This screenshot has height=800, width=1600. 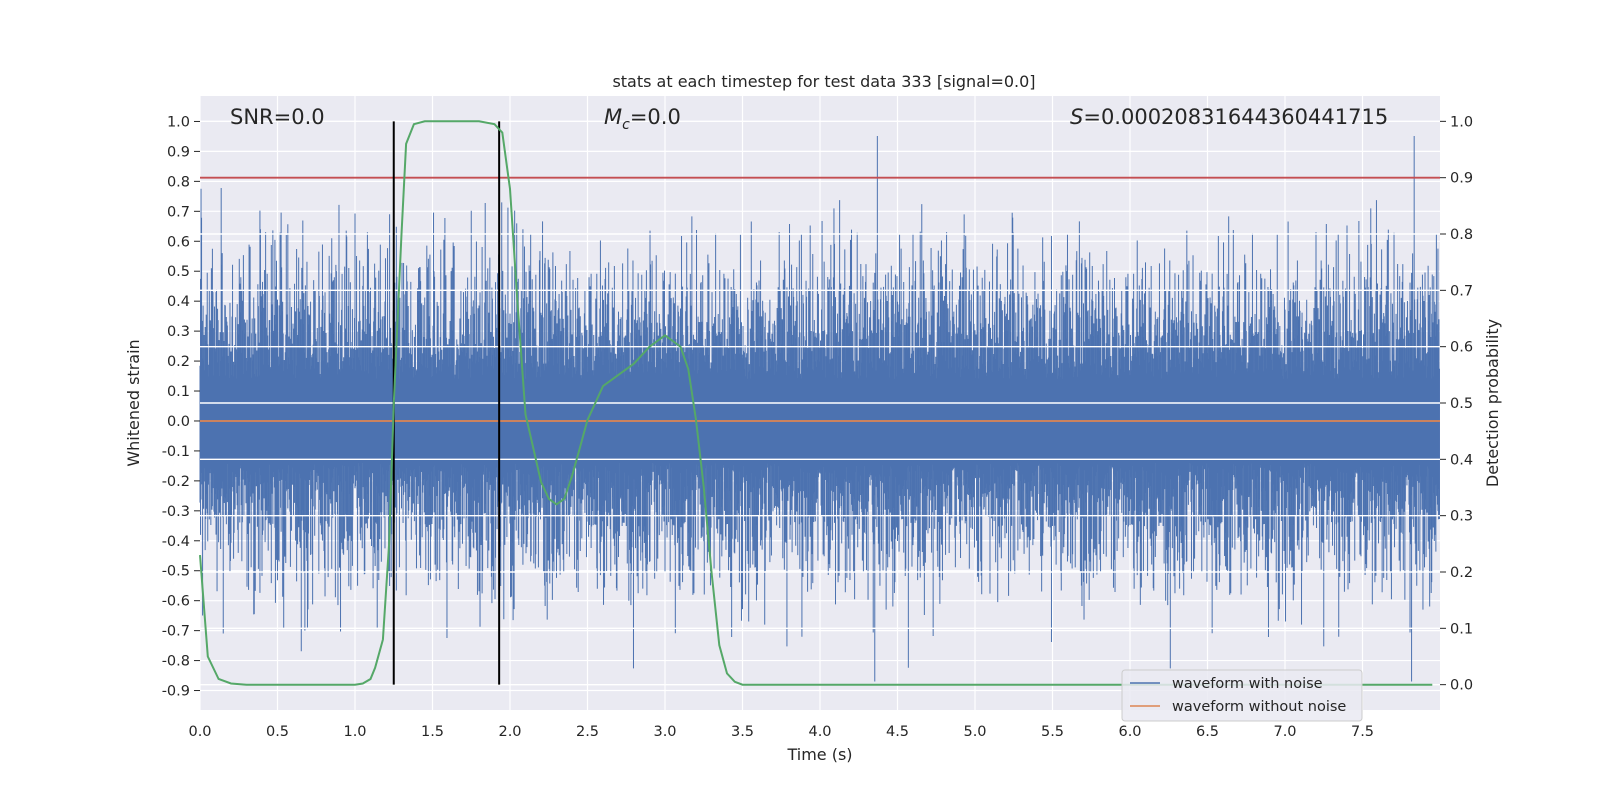 I want to click on x-axis-label: Time (s), so click(x=819, y=754).